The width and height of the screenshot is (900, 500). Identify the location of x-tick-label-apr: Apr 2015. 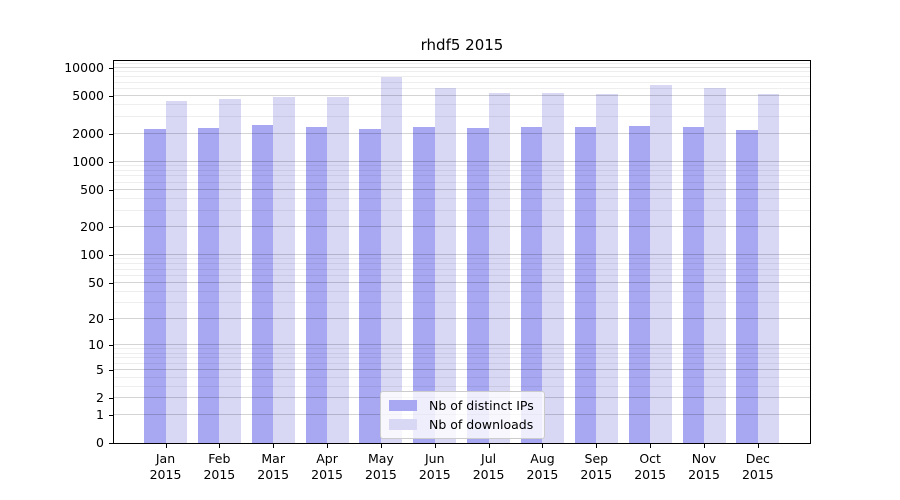
(327, 466).